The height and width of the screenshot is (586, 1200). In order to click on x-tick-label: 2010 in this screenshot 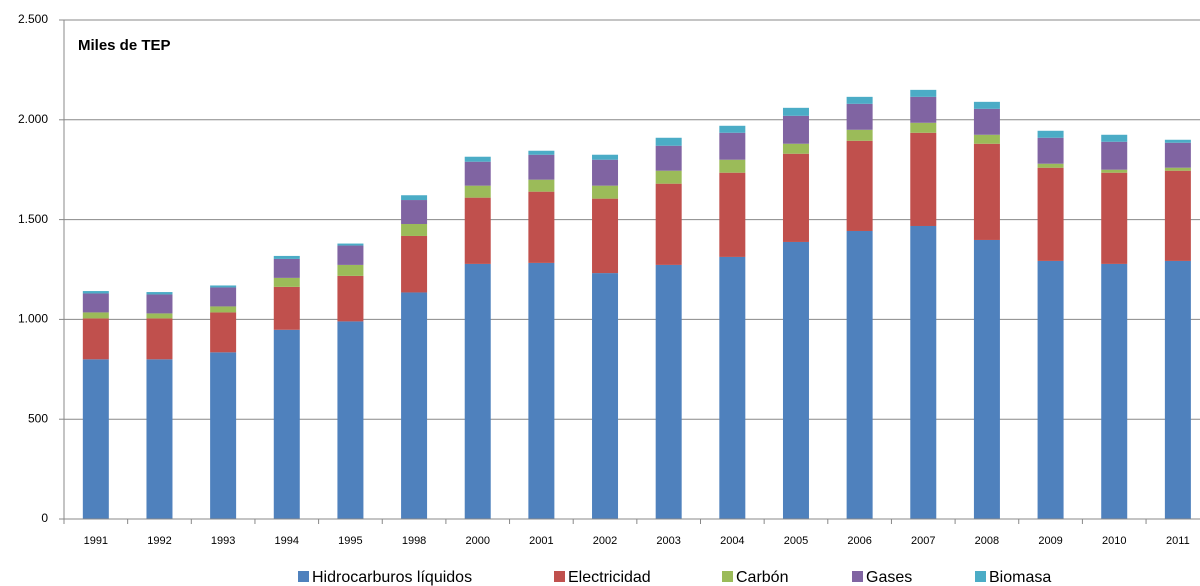, I will do `click(1114, 541)`.